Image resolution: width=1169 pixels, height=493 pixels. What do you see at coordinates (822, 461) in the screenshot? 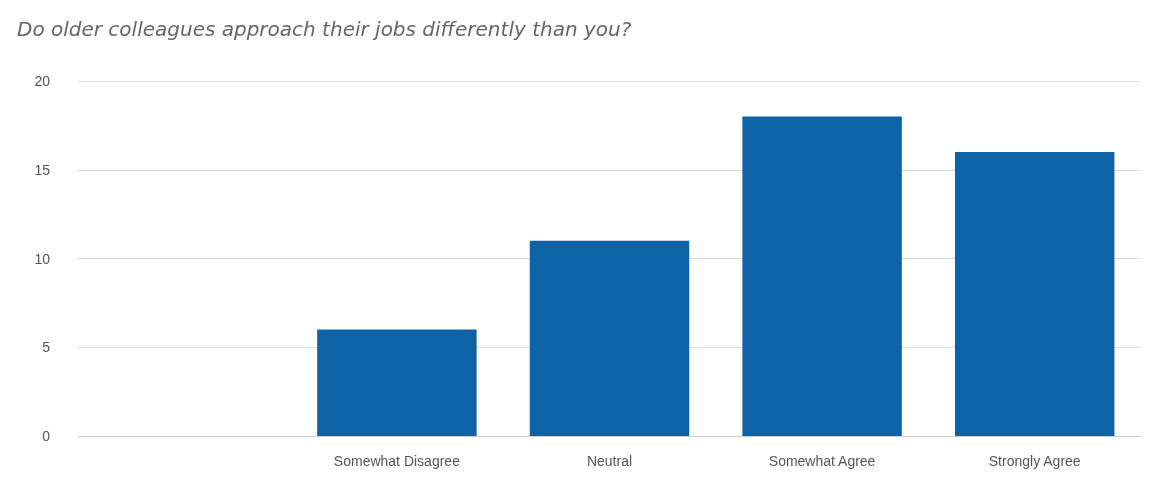
I see `x-tick-label: Somewhat Agree` at bounding box center [822, 461].